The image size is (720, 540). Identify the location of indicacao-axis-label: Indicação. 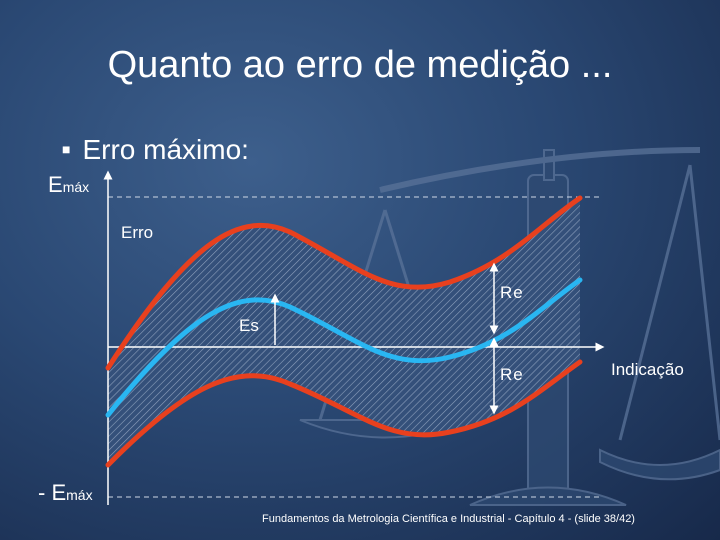
(647, 369).